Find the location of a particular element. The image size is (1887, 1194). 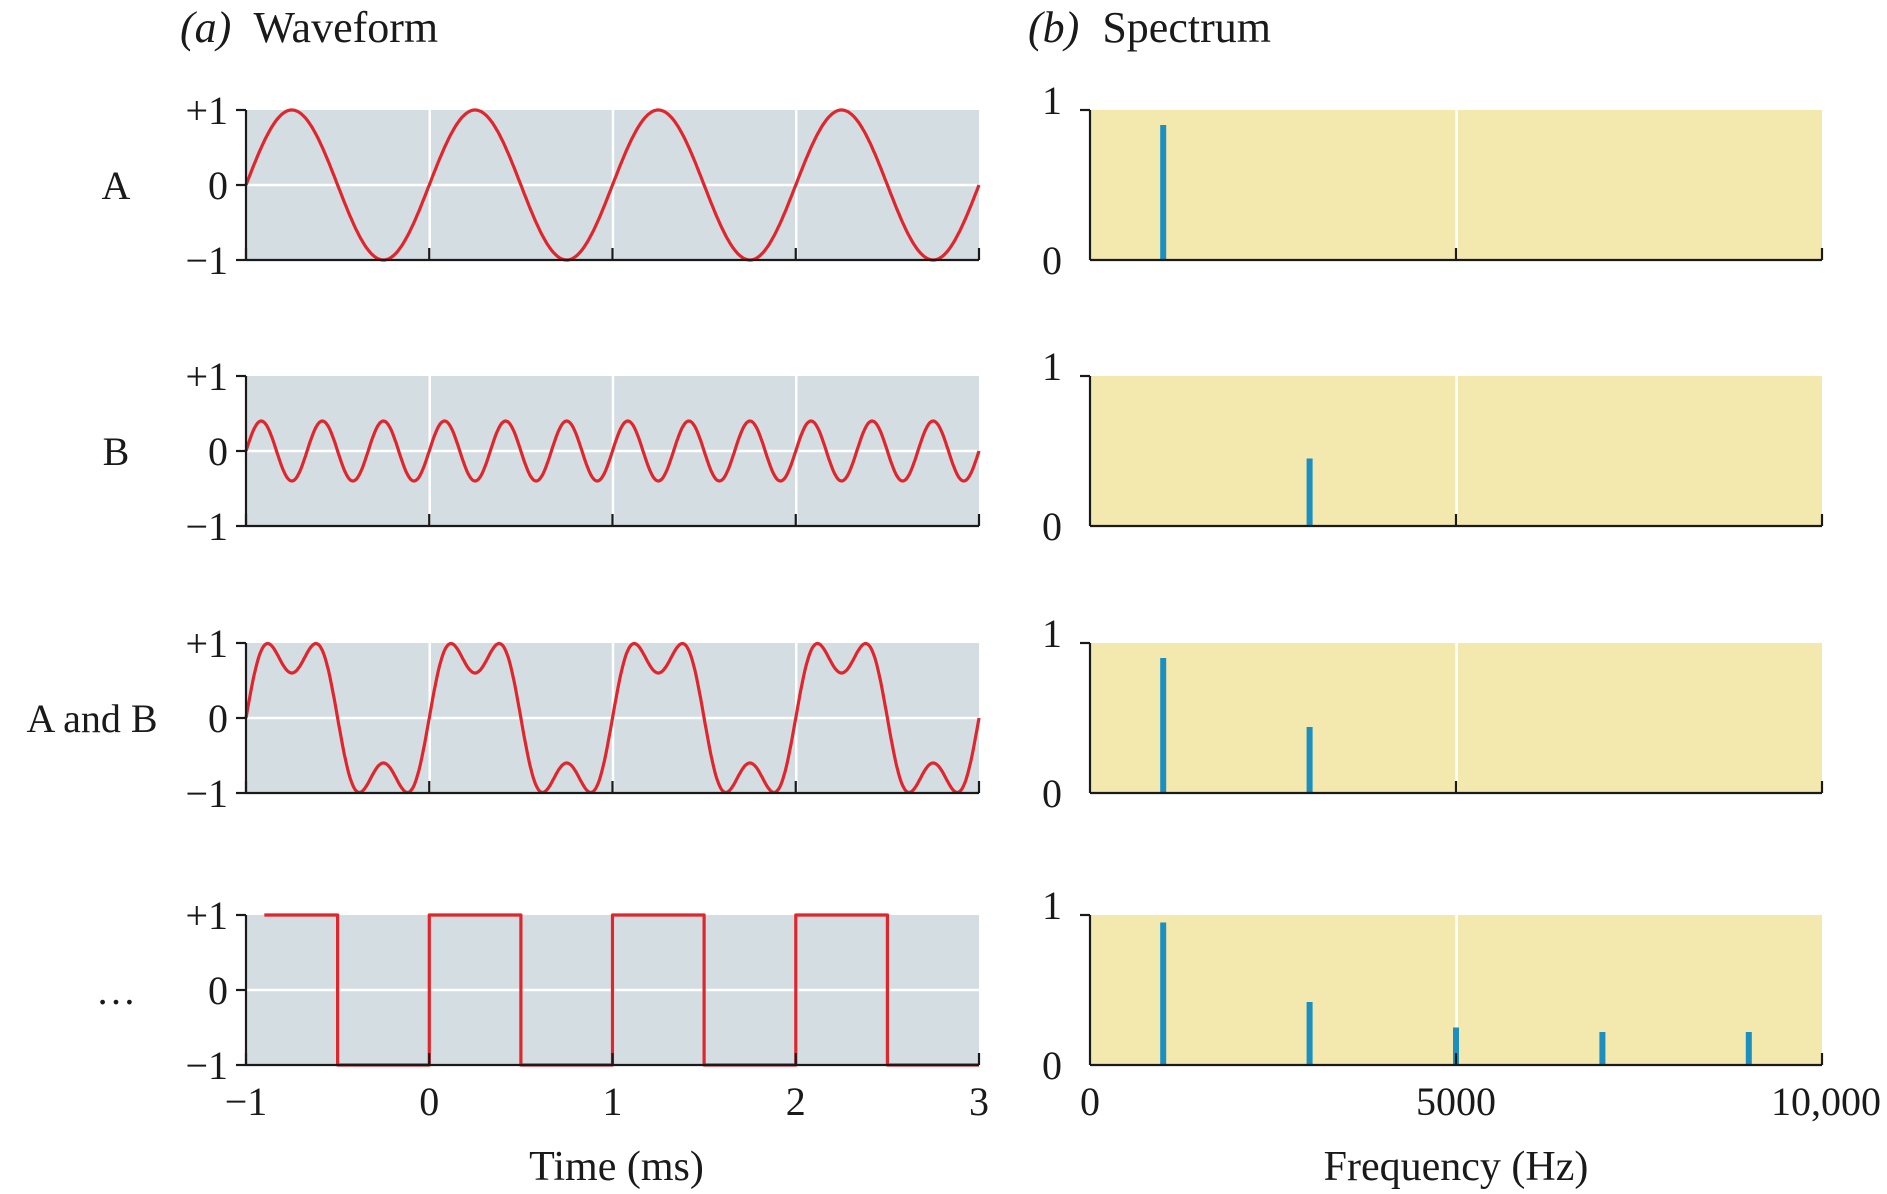

waveform-x-tick-label: 0 is located at coordinates (429, 1101).